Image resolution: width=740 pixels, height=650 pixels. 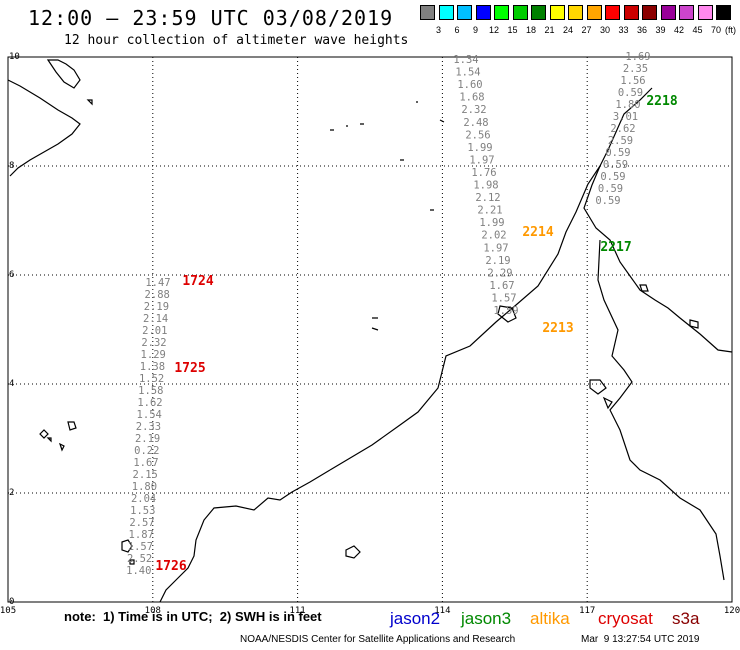 What do you see at coordinates (537, 232) in the screenshot?
I see `track-label: 2214` at bounding box center [537, 232].